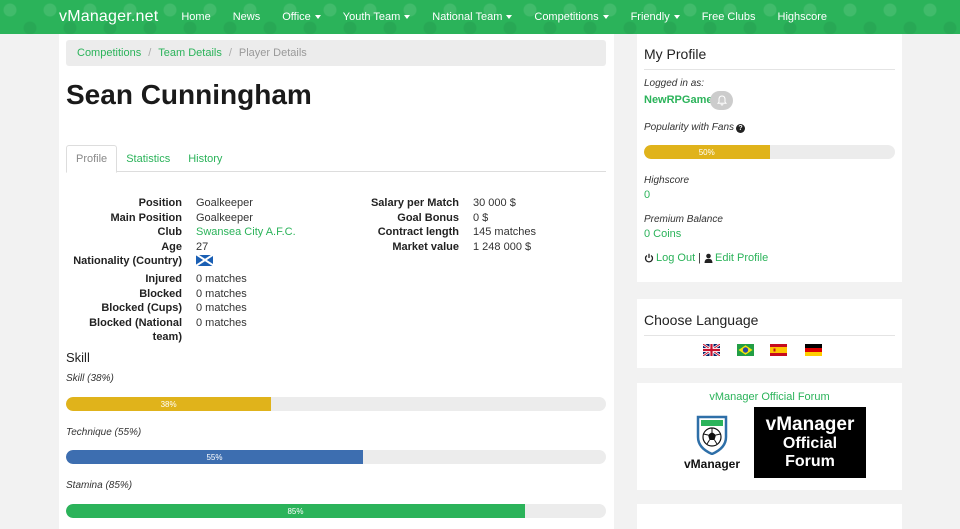 Image resolution: width=960 pixels, height=529 pixels. I want to click on nav-label: Friendly, so click(650, 17).